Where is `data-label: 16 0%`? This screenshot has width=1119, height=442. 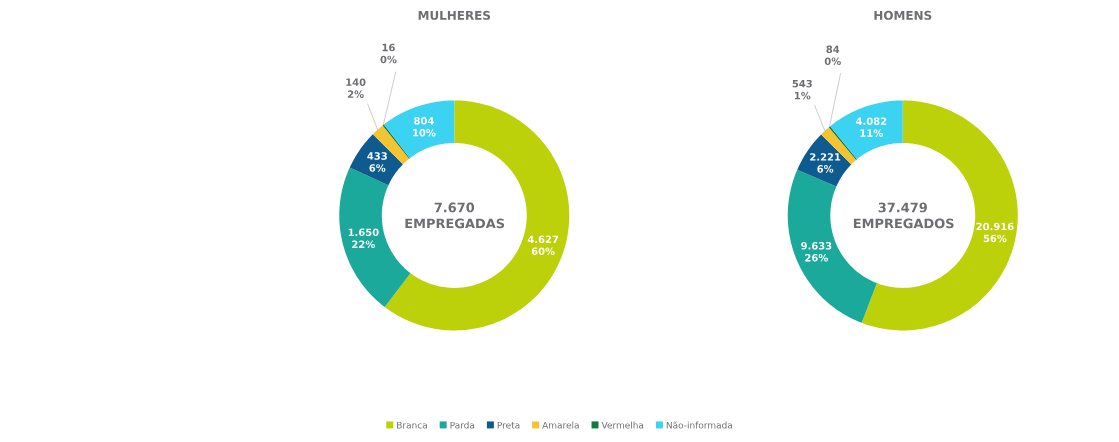 data-label: 16 0% is located at coordinates (388, 53).